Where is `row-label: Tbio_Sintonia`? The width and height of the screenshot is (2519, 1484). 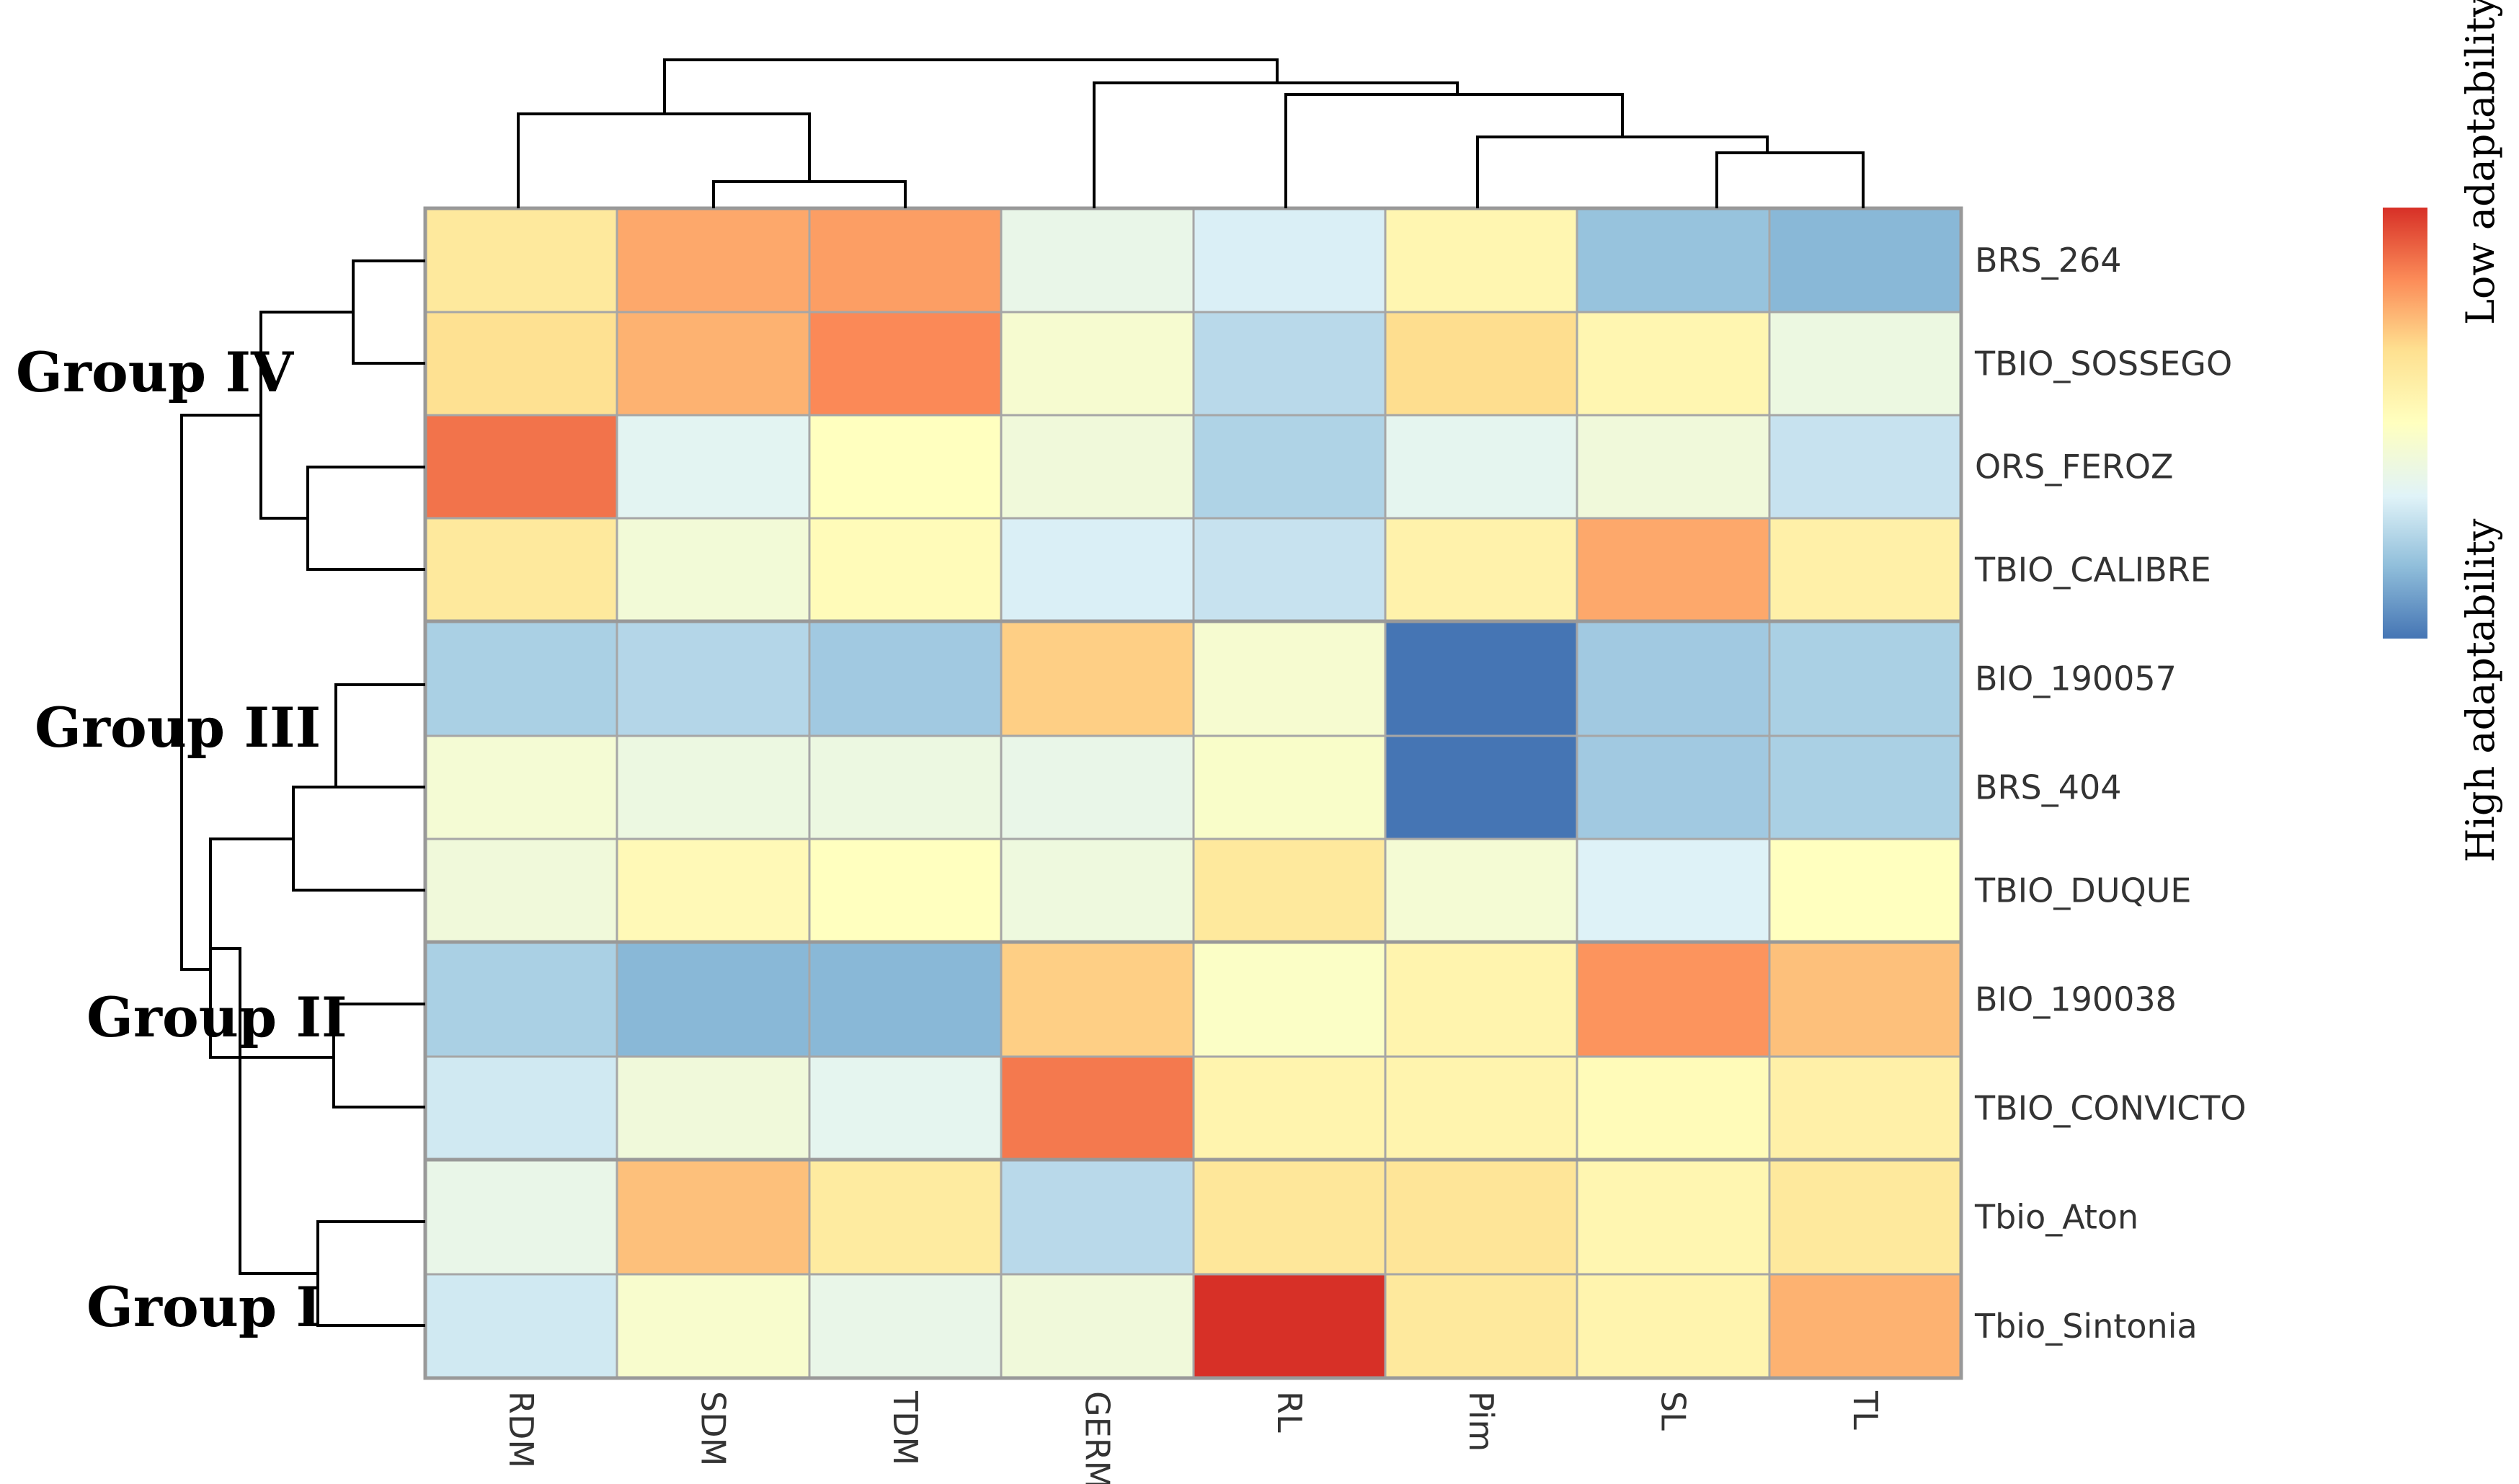
row-label: Tbio_Sintonia is located at coordinates (2086, 1326).